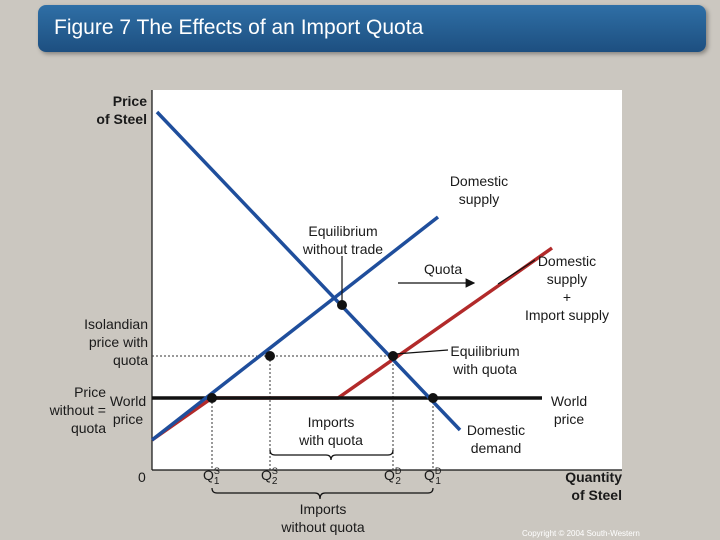 This screenshot has width=720, height=540. I want to click on price-without-quota-label: Price without = quota, so click(77, 410).